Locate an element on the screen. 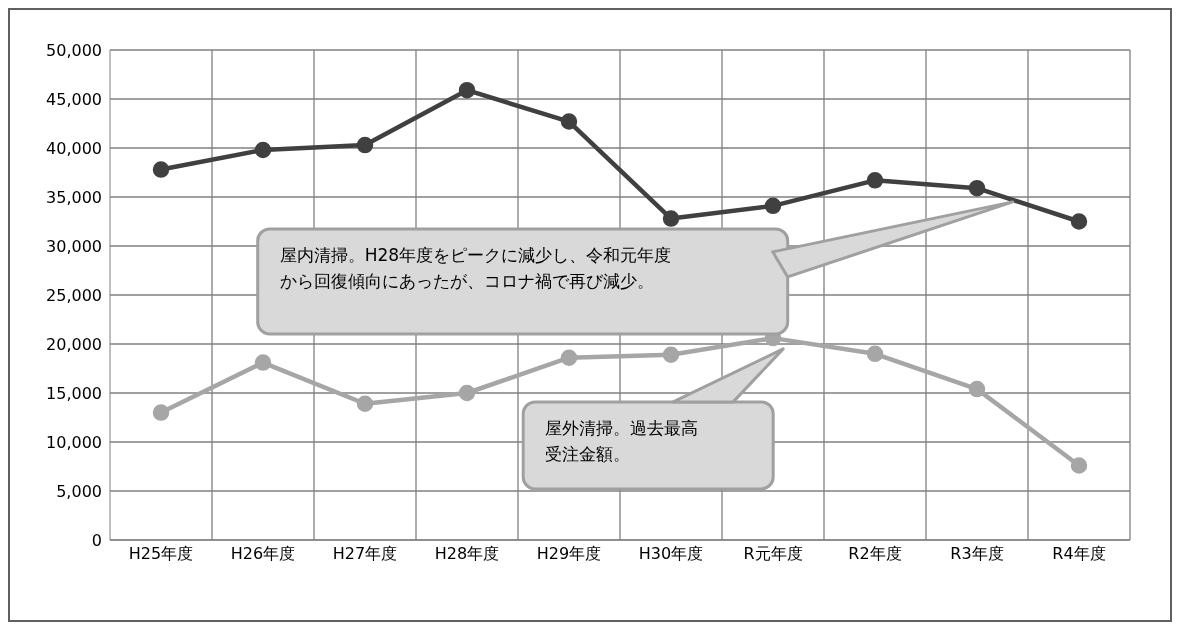 This screenshot has height=635, width=1188. y-tick-label: 30,000 is located at coordinates (74, 246).